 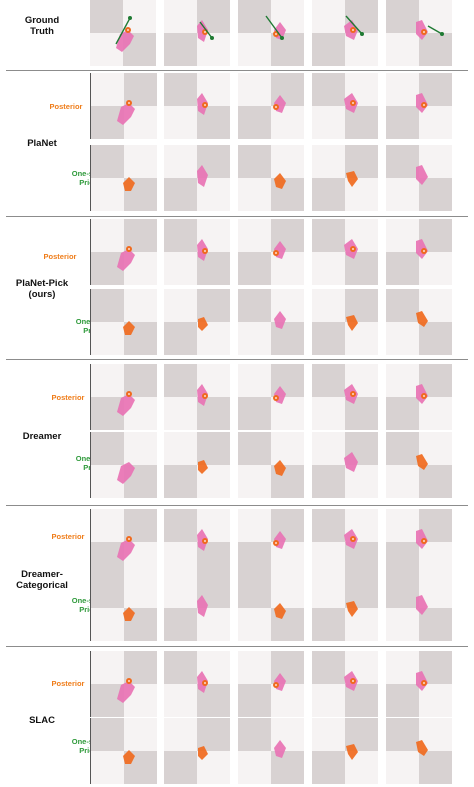 What do you see at coordinates (88, 746) in the screenshot?
I see `prior-label-slac: One-step Prior` at bounding box center [88, 746].